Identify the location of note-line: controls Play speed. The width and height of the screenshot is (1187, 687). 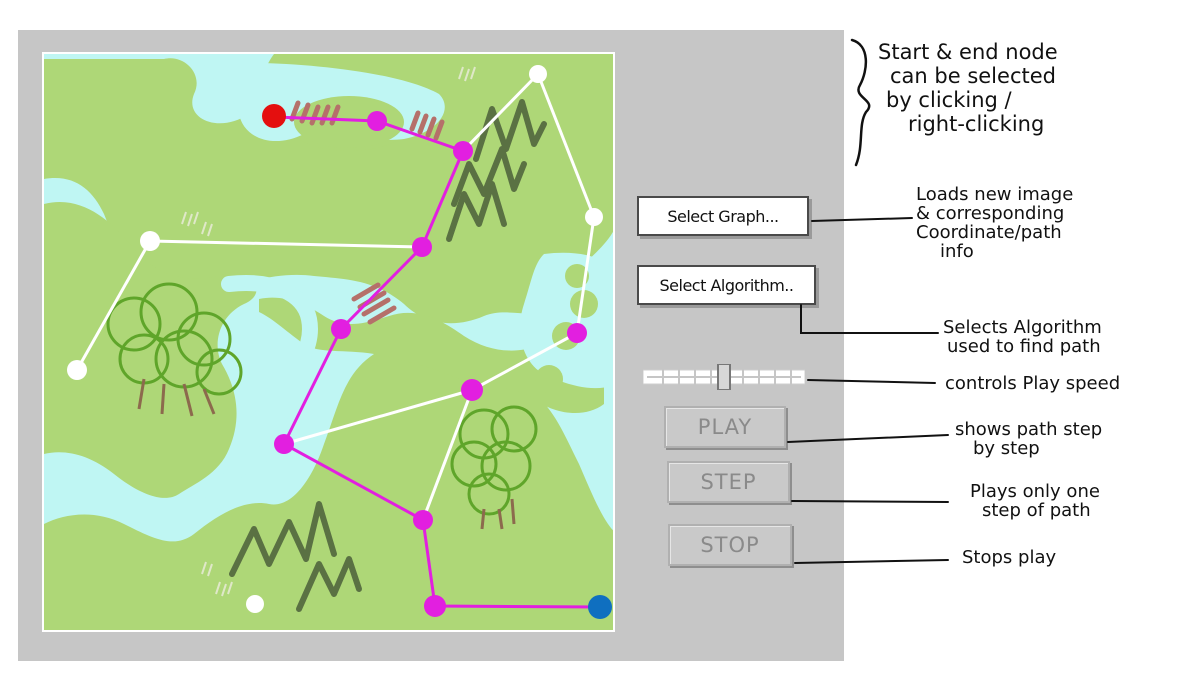
(1033, 383).